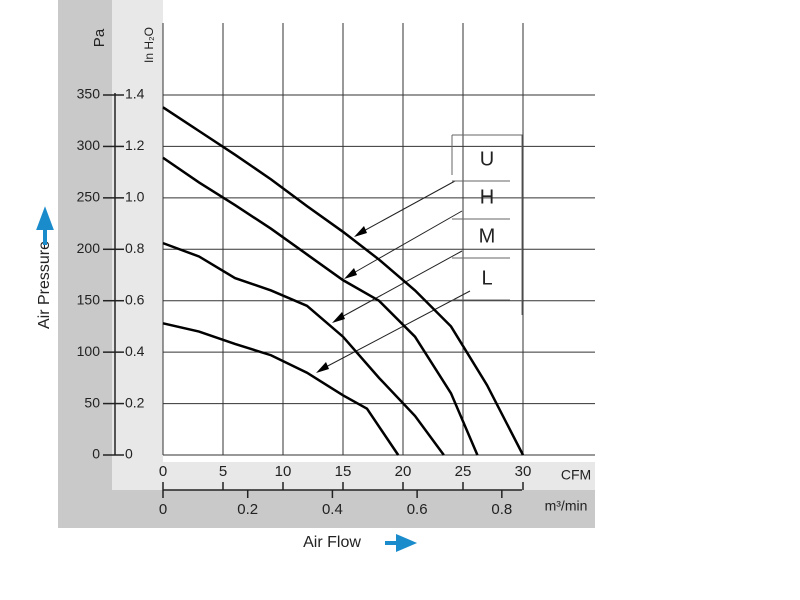 This screenshot has height=600, width=800. Describe the element at coordinates (487, 197) in the screenshot. I see `series-label: H` at that location.